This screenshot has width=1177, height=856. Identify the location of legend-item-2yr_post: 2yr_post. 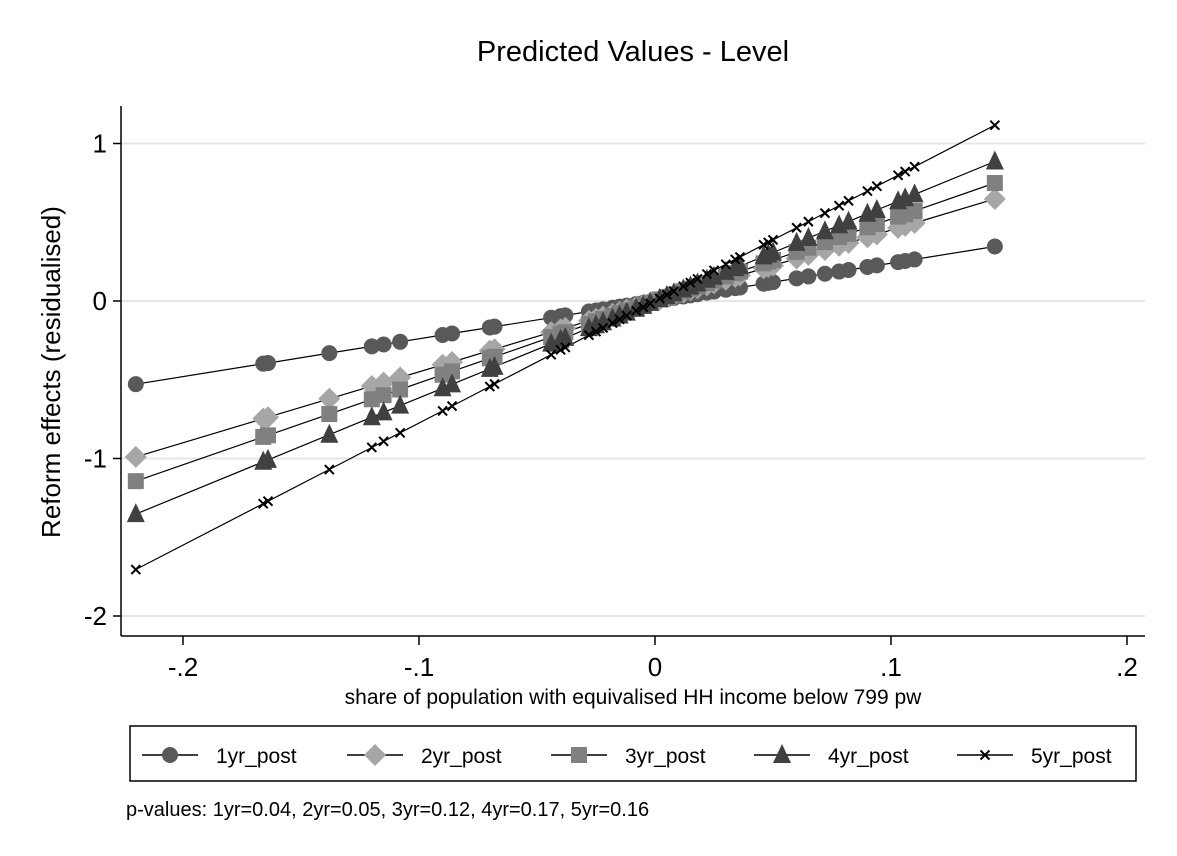
(424, 756).